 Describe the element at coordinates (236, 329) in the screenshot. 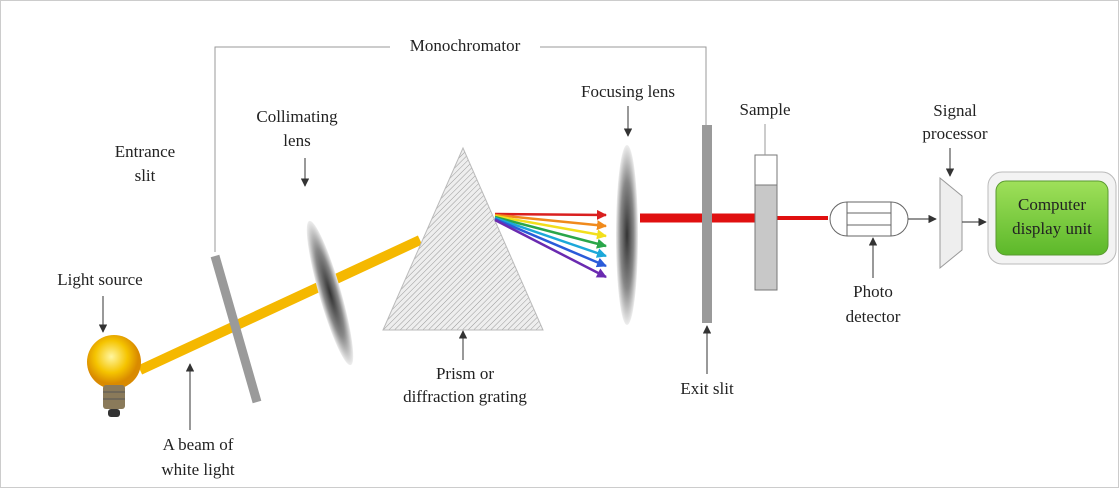

I see `entrance-slit` at that location.